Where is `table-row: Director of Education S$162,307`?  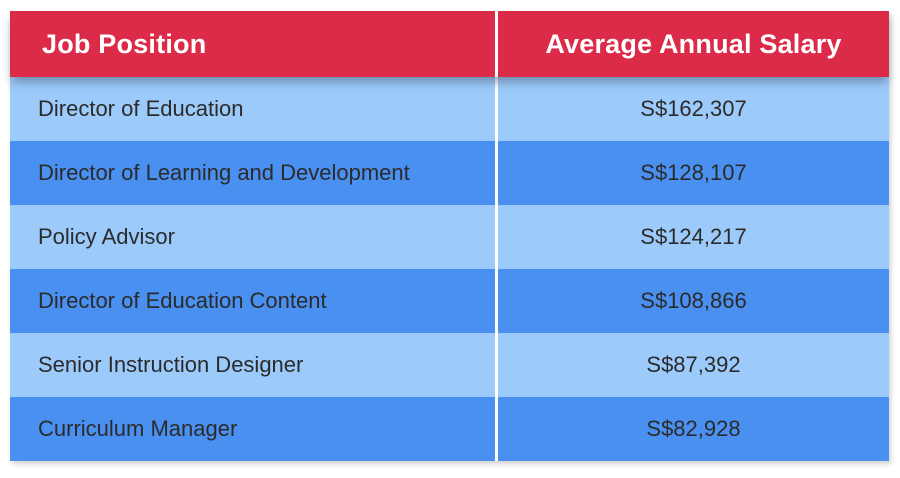
table-row: Director of Education S$162,307 is located at coordinates (449, 109).